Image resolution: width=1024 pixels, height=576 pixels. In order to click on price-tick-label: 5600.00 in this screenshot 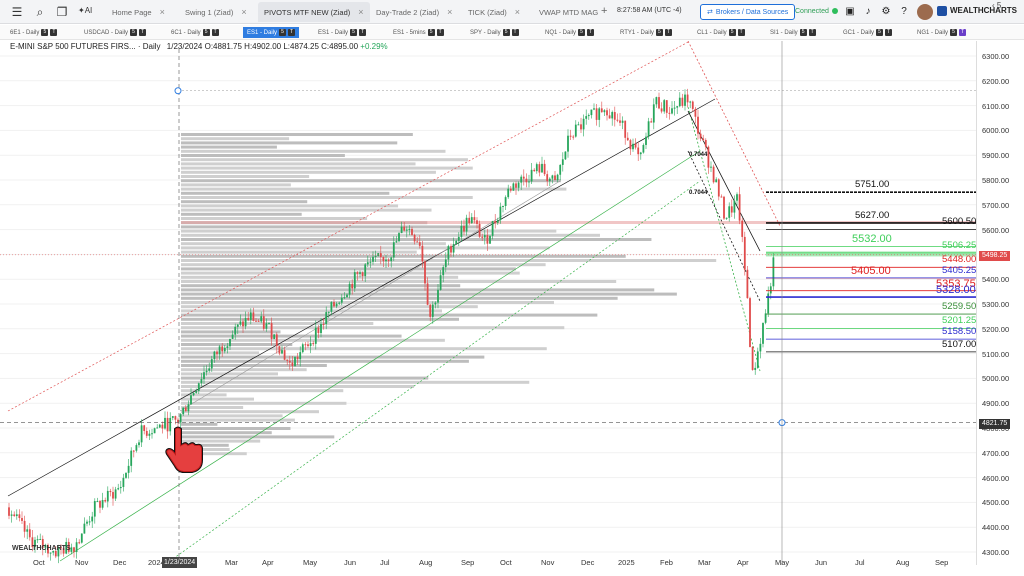, I will do `click(996, 230)`.